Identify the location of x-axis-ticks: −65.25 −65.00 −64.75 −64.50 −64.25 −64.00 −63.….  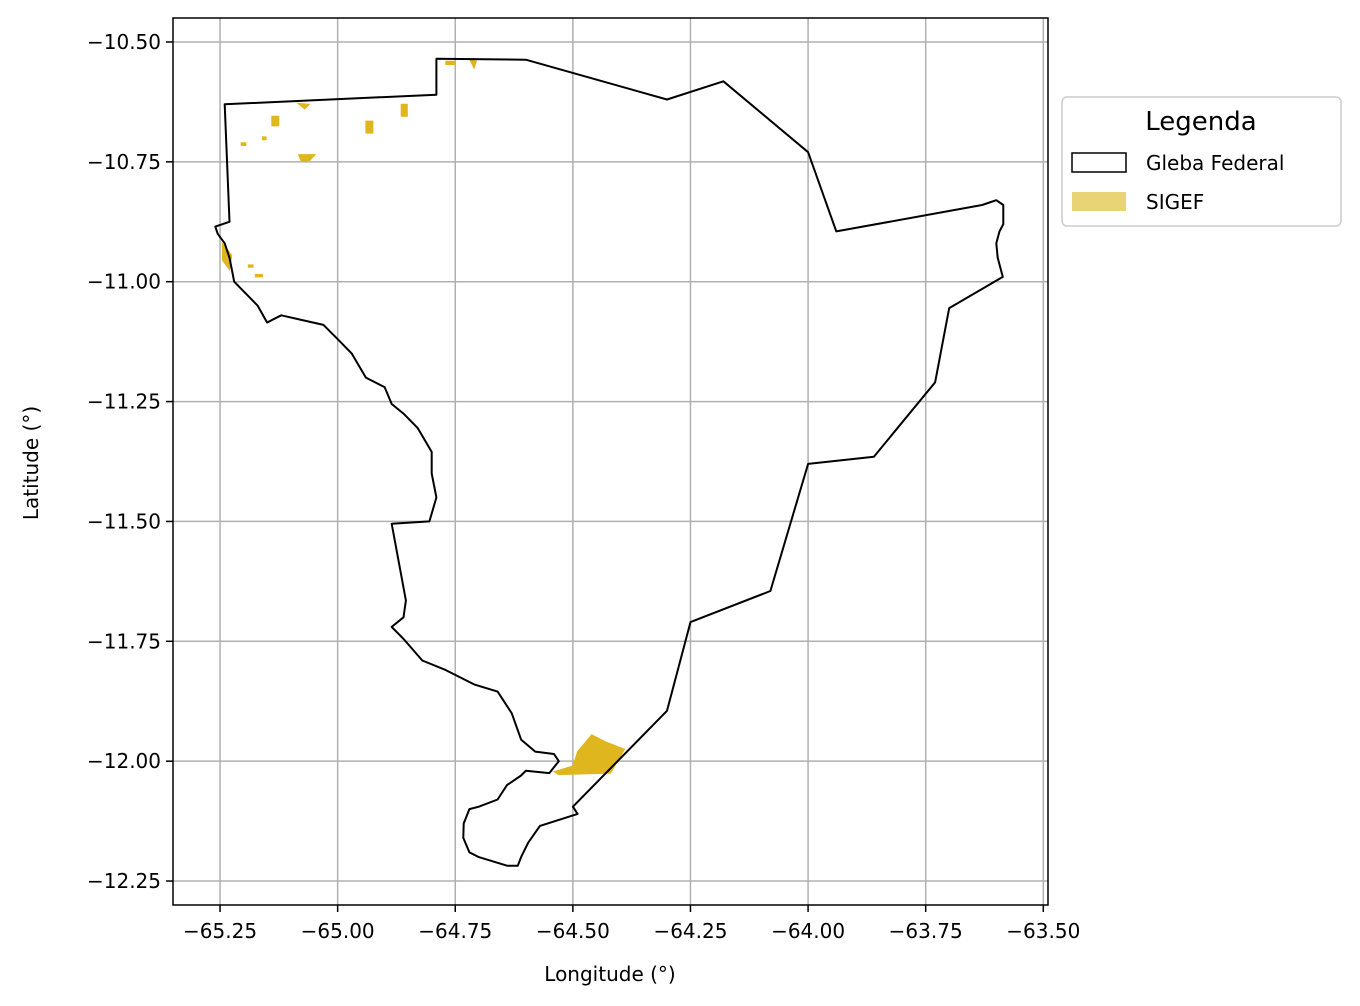
(631, 924).